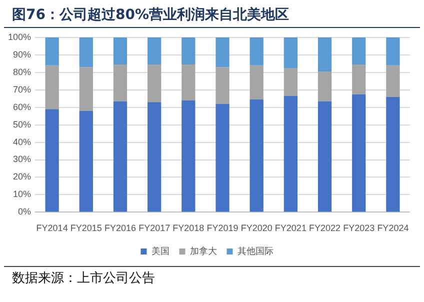 The width and height of the screenshot is (424, 302). Describe the element at coordinates (22, 124) in the screenshot. I see `y-tick-label: 50%` at that location.